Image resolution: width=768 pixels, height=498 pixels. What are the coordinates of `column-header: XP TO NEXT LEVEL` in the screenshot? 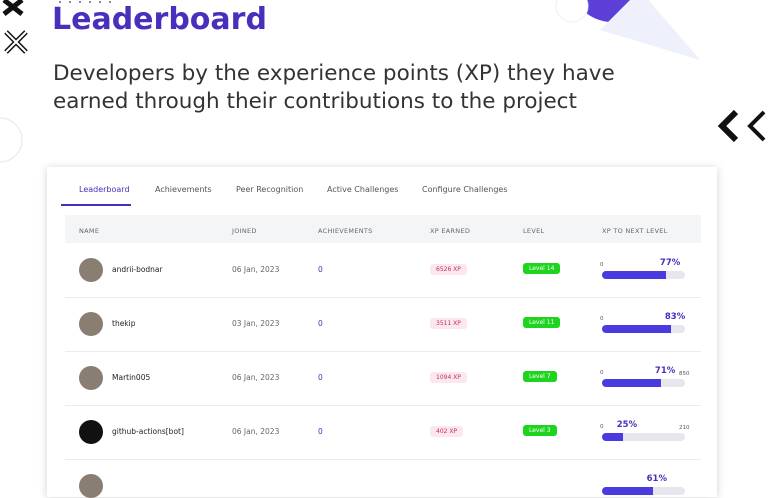 It's located at (635, 231).